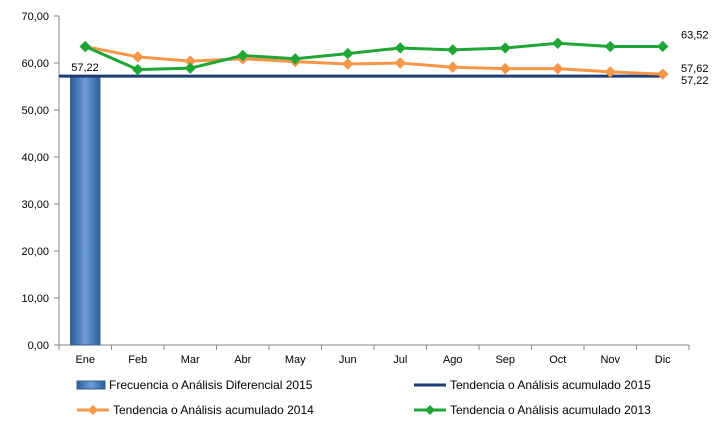  I want to click on y-tick-label: 50,00, so click(35, 111).